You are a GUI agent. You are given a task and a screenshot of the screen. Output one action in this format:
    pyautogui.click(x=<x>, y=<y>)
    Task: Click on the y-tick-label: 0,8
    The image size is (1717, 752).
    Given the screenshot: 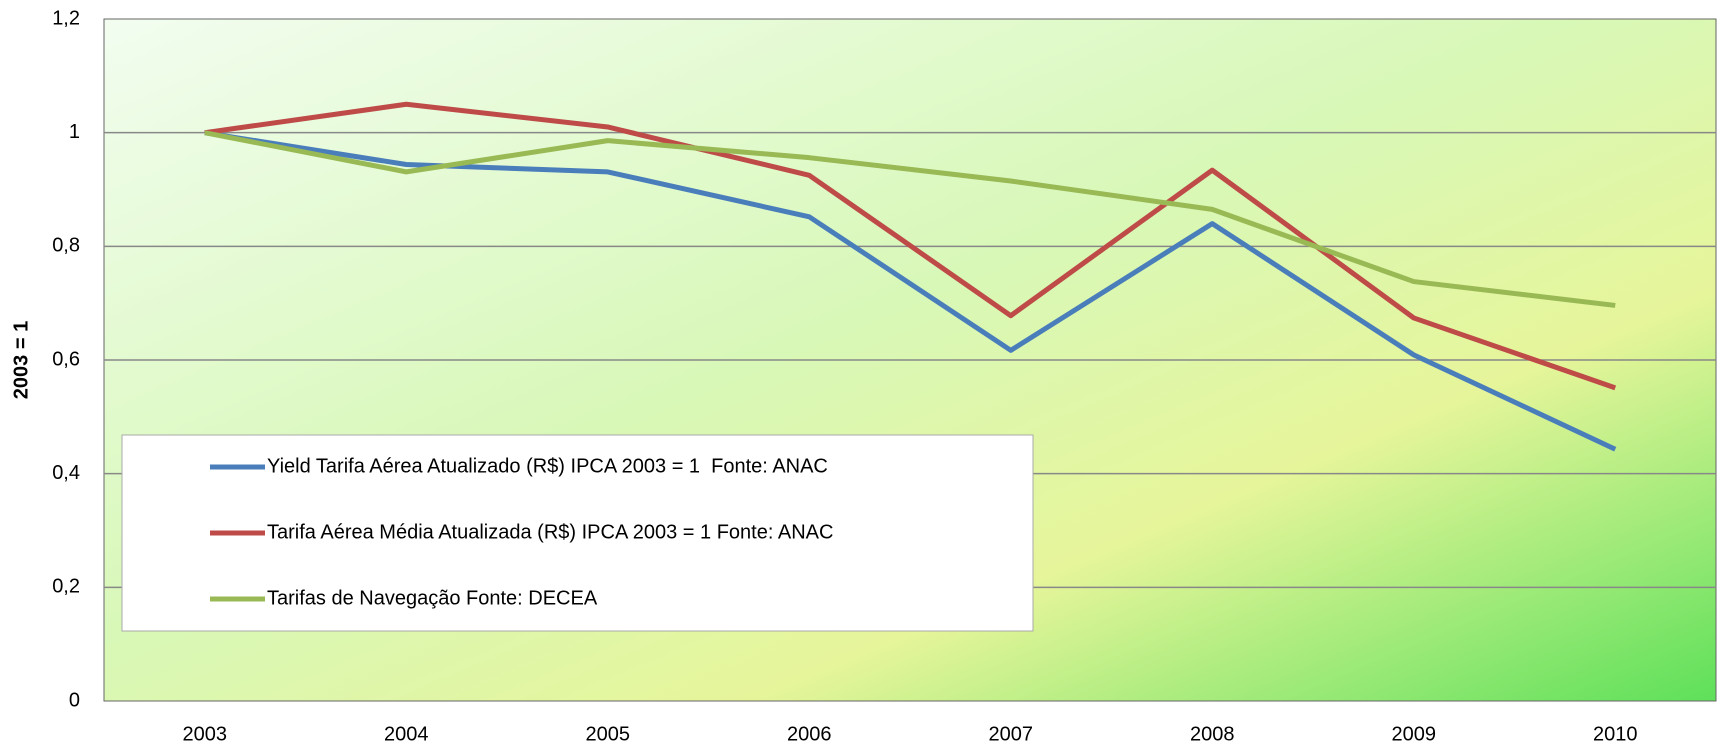 What is the action you would take?
    pyautogui.click(x=66, y=246)
    